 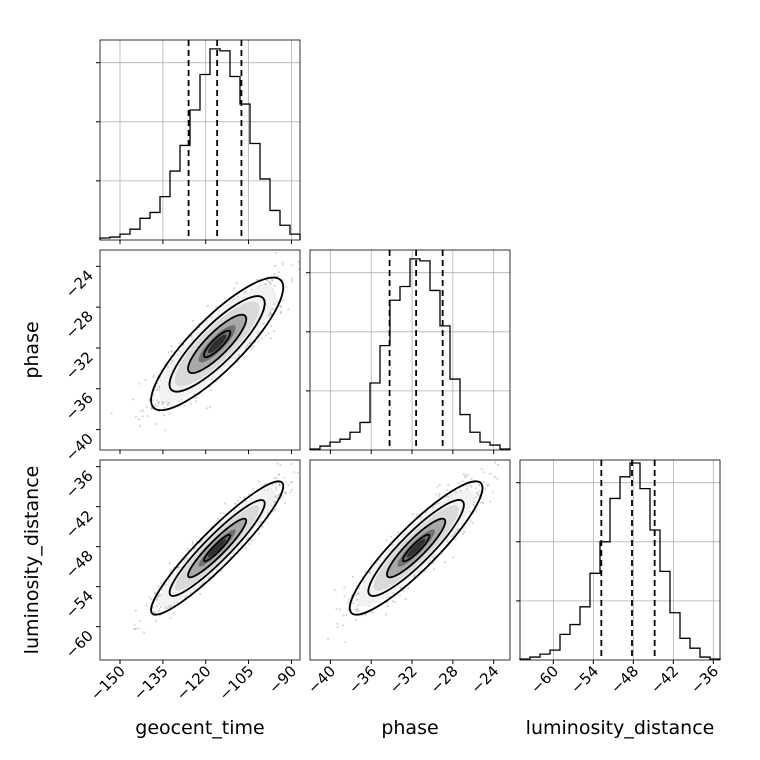 I want to click on scatter-panel-geocent_time-vs-phase, so click(x=201, y=351).